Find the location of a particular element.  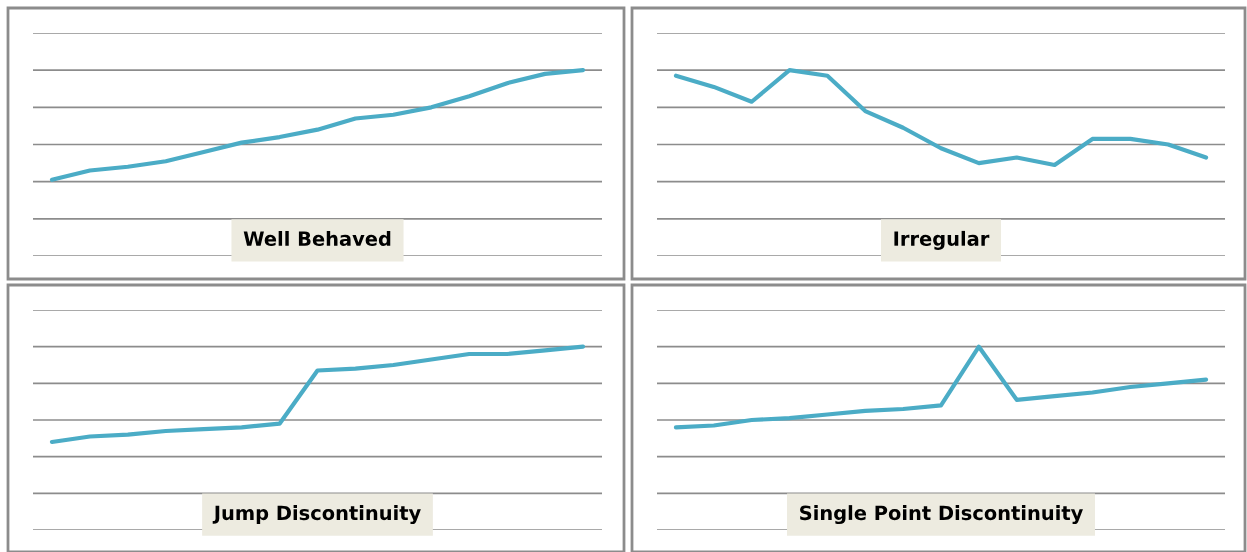

text: Single Point Discontinuity is located at coordinates (941, 515).